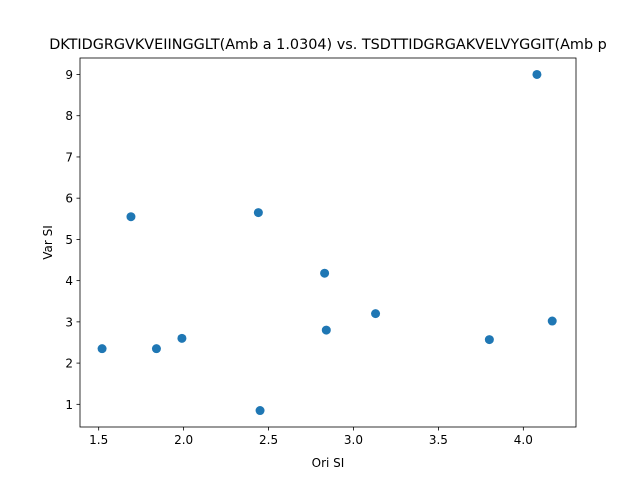  Describe the element at coordinates (328, 463) in the screenshot. I see `x-axis-label: Ori SI` at that location.